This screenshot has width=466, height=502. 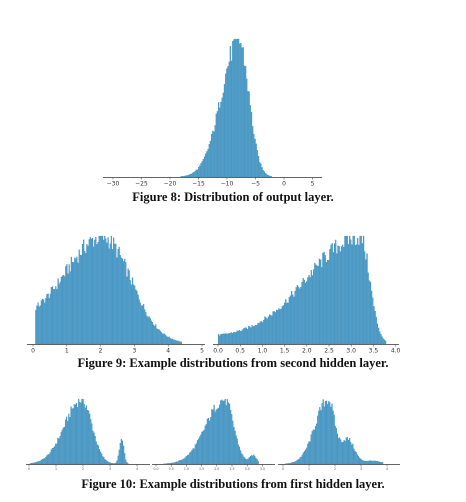 I want to click on fig10-panel1-tick-label: 1, so click(x=56, y=469).